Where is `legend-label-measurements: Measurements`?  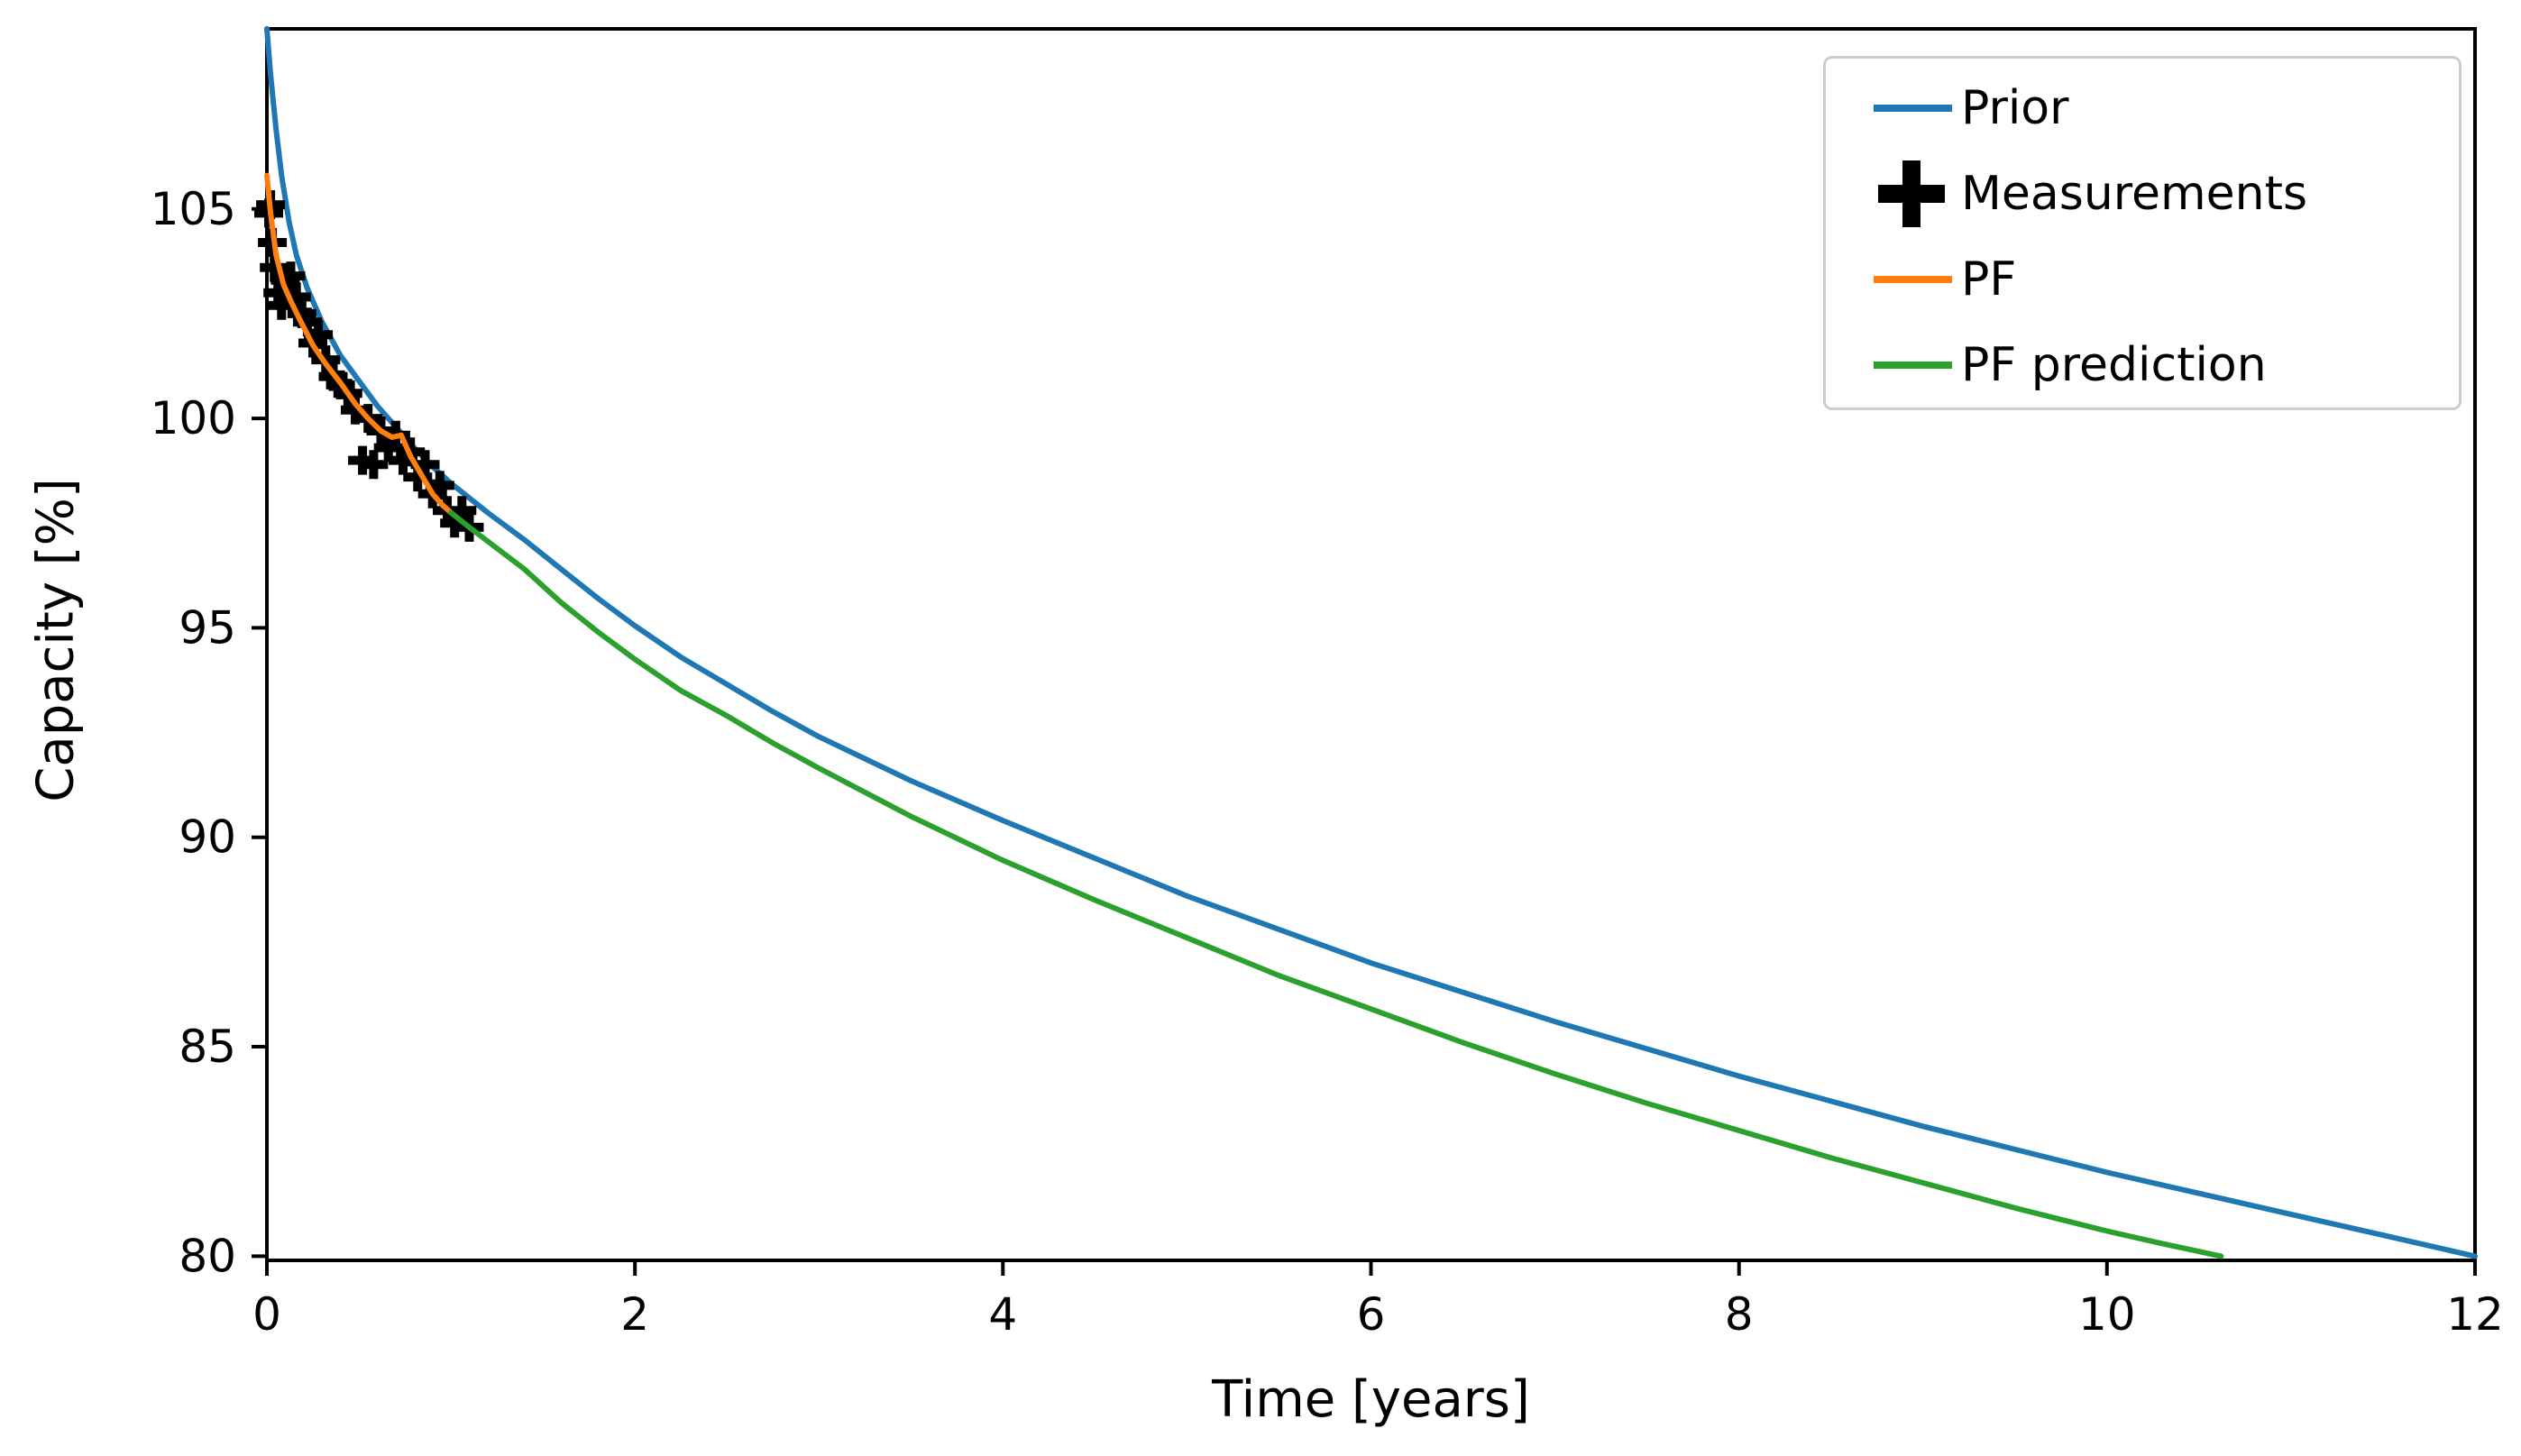
legend-label-measurements: Measurements is located at coordinates (2134, 194).